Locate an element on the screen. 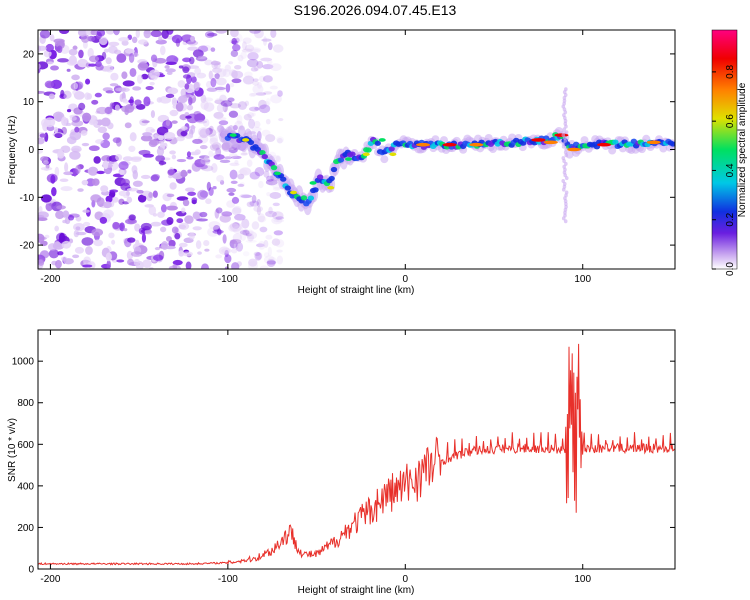 Image resolution: width=750 pixels, height=600 pixels. snr-xtick-label: -200 is located at coordinates (50, 579).